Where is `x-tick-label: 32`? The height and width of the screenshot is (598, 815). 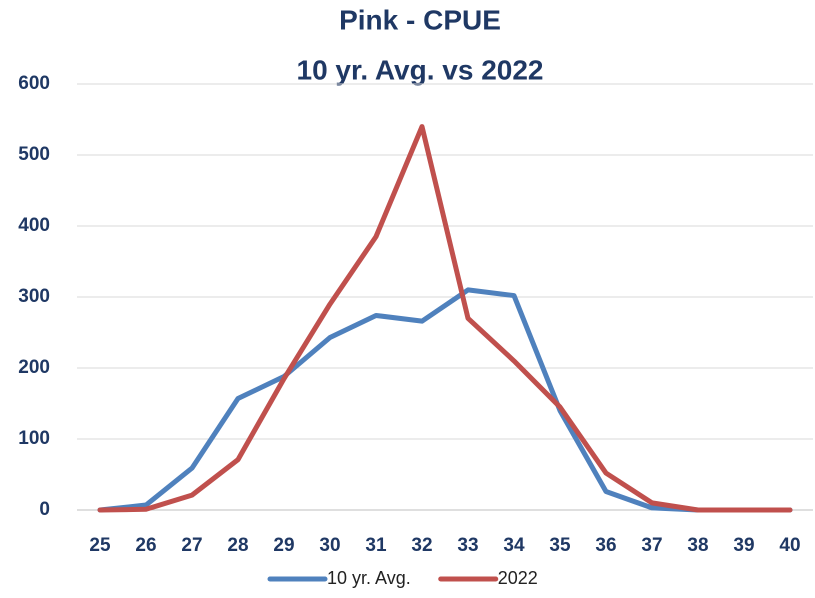 x-tick-label: 32 is located at coordinates (421, 545).